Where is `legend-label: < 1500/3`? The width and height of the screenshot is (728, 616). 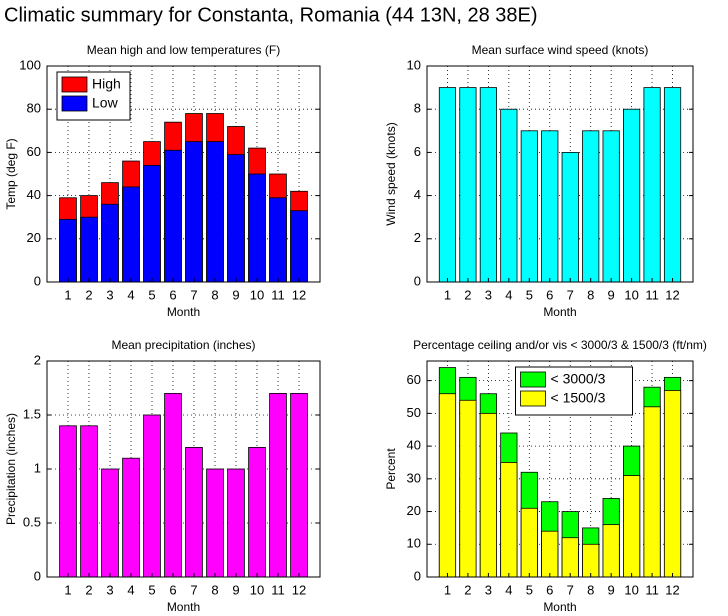 legend-label: < 1500/3 is located at coordinates (578, 398).